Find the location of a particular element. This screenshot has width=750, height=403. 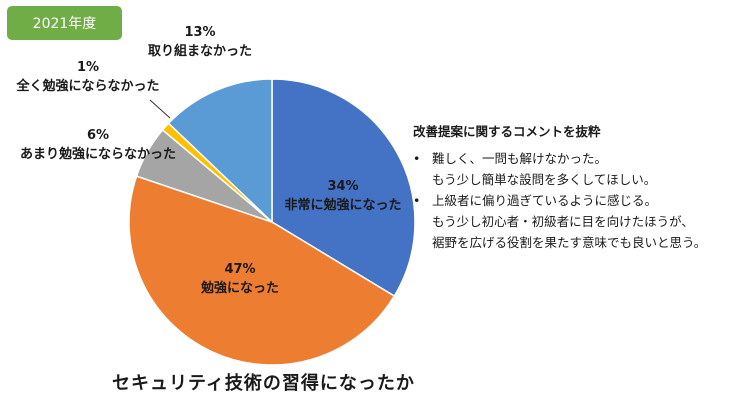

comment-line: もう少し初心者・初級者に目を向けたほうが、 is located at coordinates (563, 221).